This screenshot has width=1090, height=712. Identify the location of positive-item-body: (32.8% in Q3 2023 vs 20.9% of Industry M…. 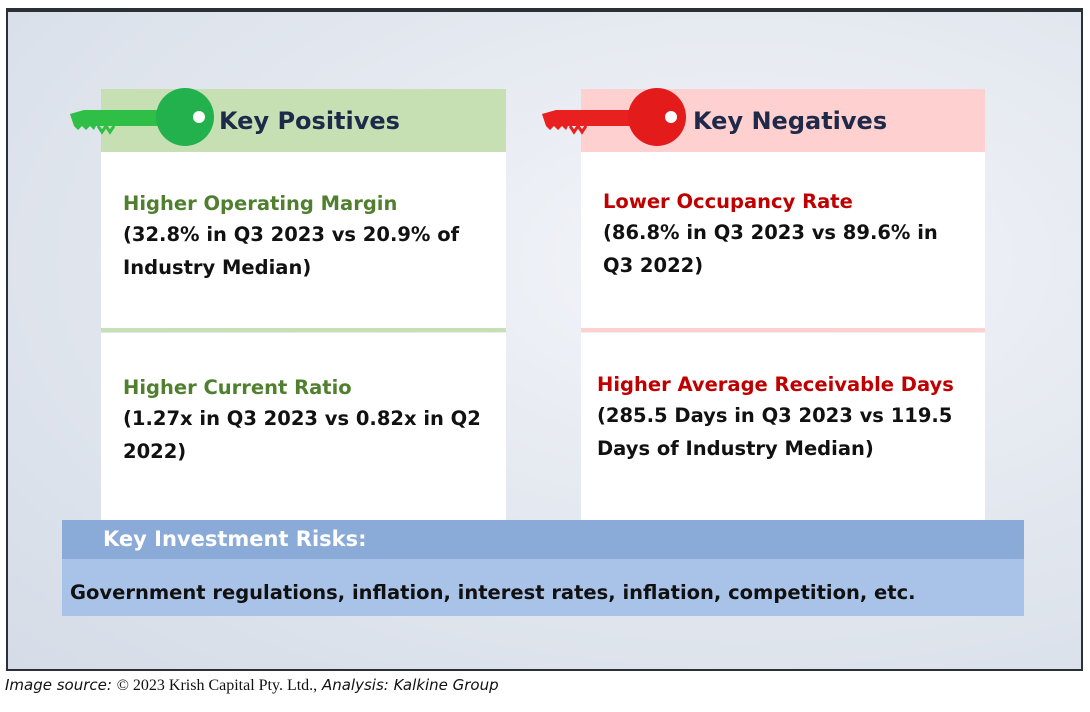
(291, 251).